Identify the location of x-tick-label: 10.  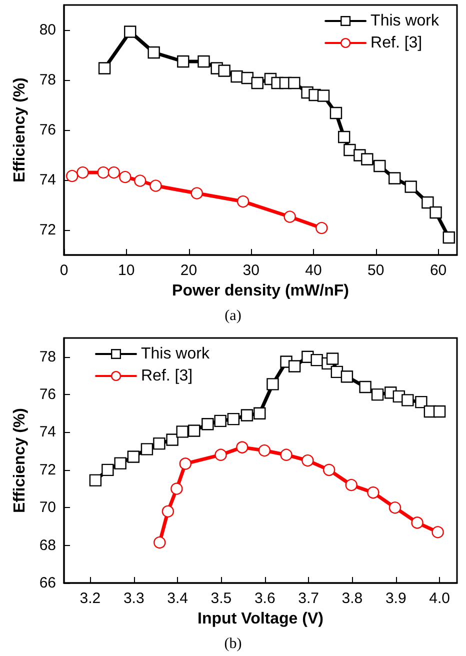
(126, 270).